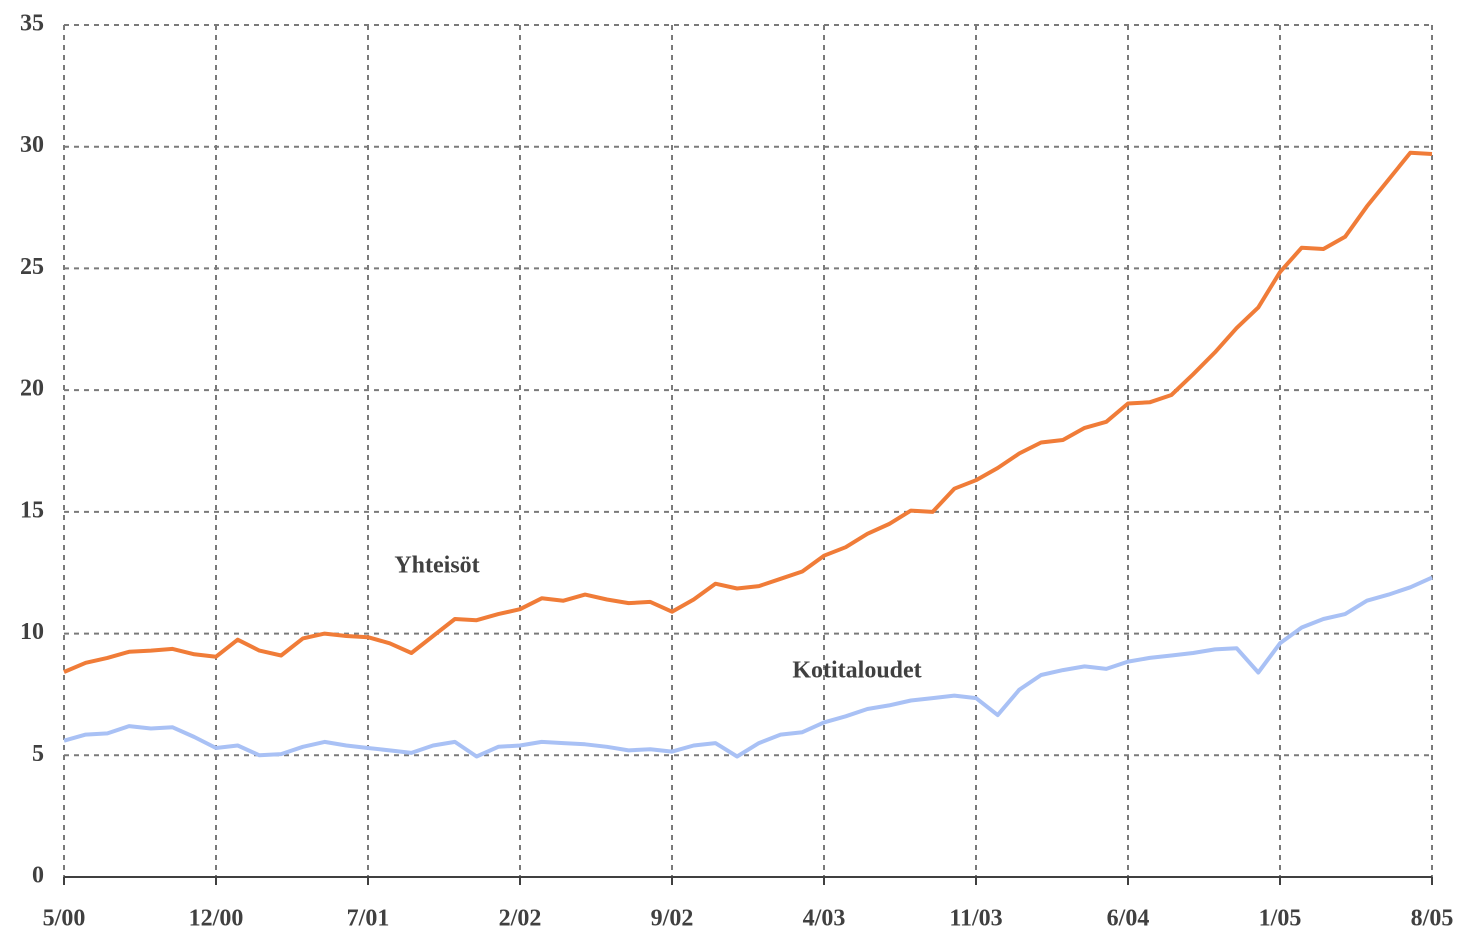  Describe the element at coordinates (32, 145) in the screenshot. I see `y-tick-label: 30` at that location.